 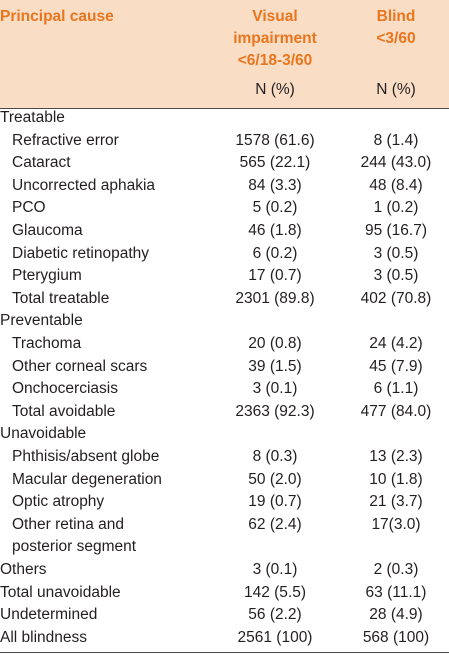 What do you see at coordinates (275, 163) in the screenshot?
I see `row-visual-impairment-value: 565 (22.1)` at bounding box center [275, 163].